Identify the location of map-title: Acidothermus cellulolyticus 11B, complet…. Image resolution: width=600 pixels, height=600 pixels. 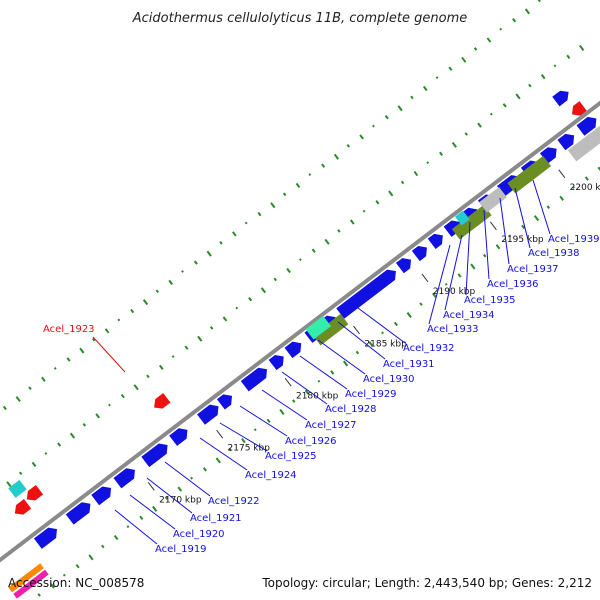
(300, 18).